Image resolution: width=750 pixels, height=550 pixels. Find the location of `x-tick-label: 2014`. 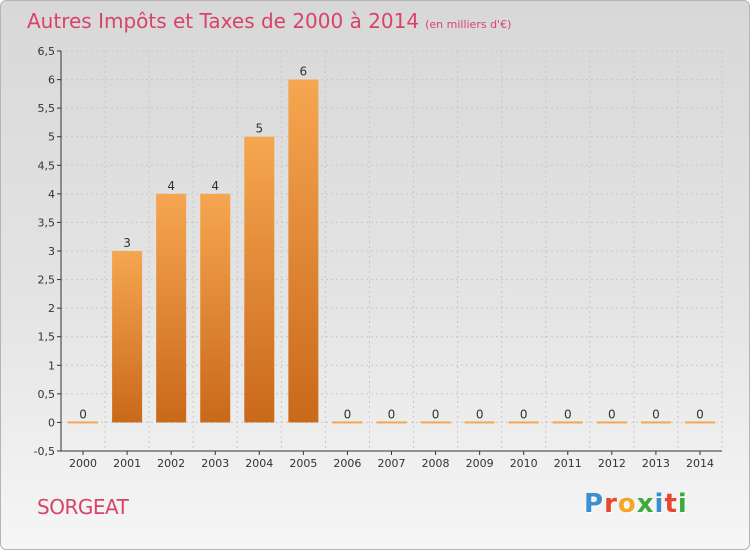

x-tick-label: 2014 is located at coordinates (700, 463).